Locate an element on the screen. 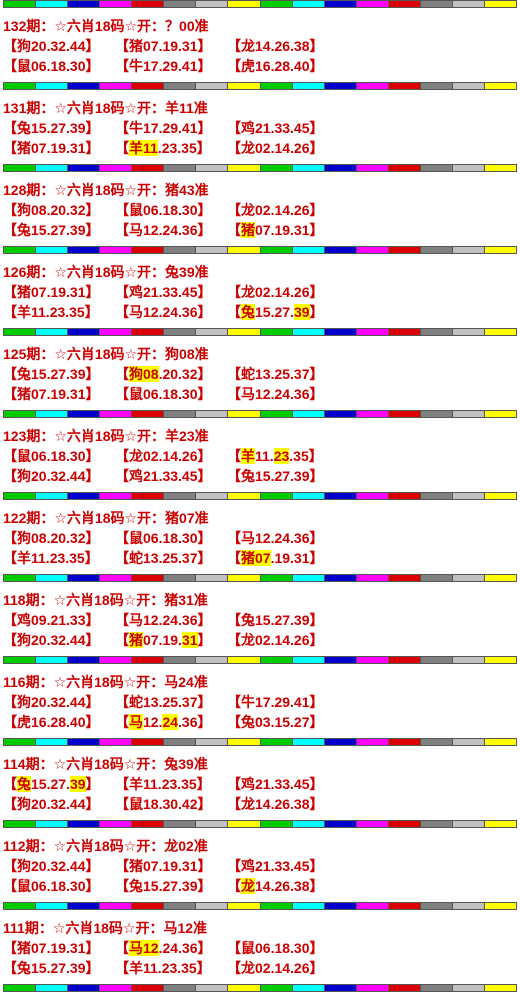  group-text: .23.35】 is located at coordinates (184, 148).